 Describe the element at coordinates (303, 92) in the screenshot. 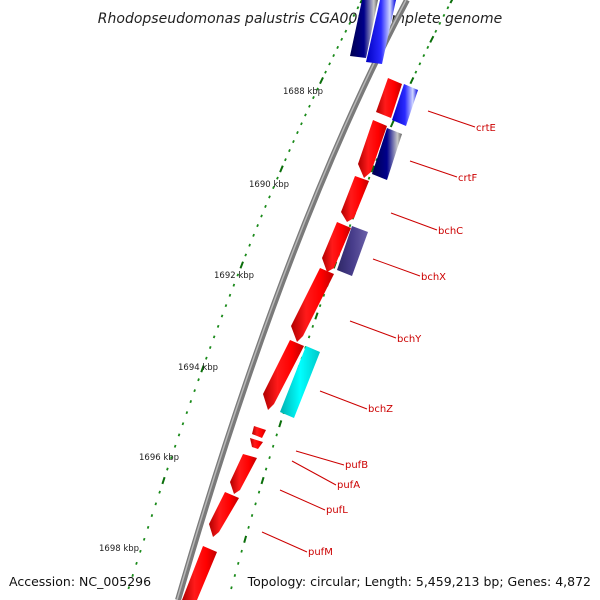

I see `scale-label-1688: 1688 kbp` at that location.